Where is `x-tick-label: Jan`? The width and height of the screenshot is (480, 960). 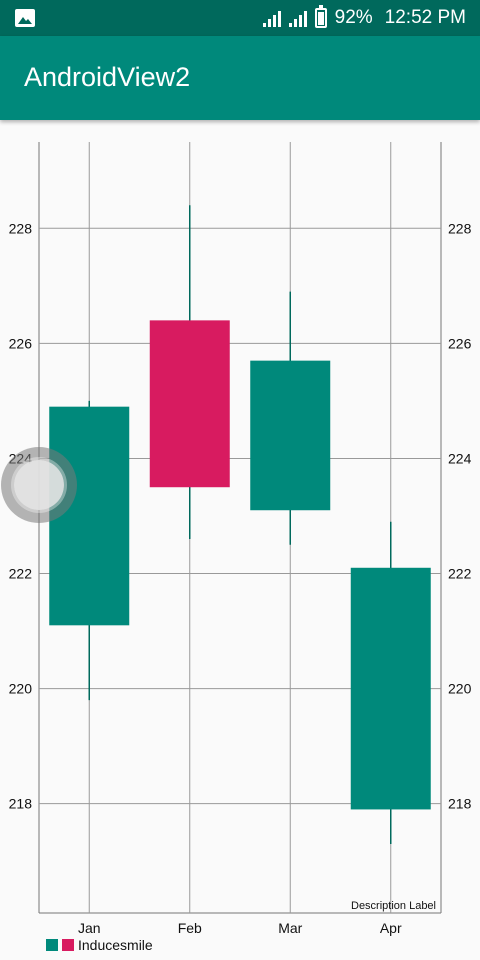
x-tick-label: Jan is located at coordinates (89, 928).